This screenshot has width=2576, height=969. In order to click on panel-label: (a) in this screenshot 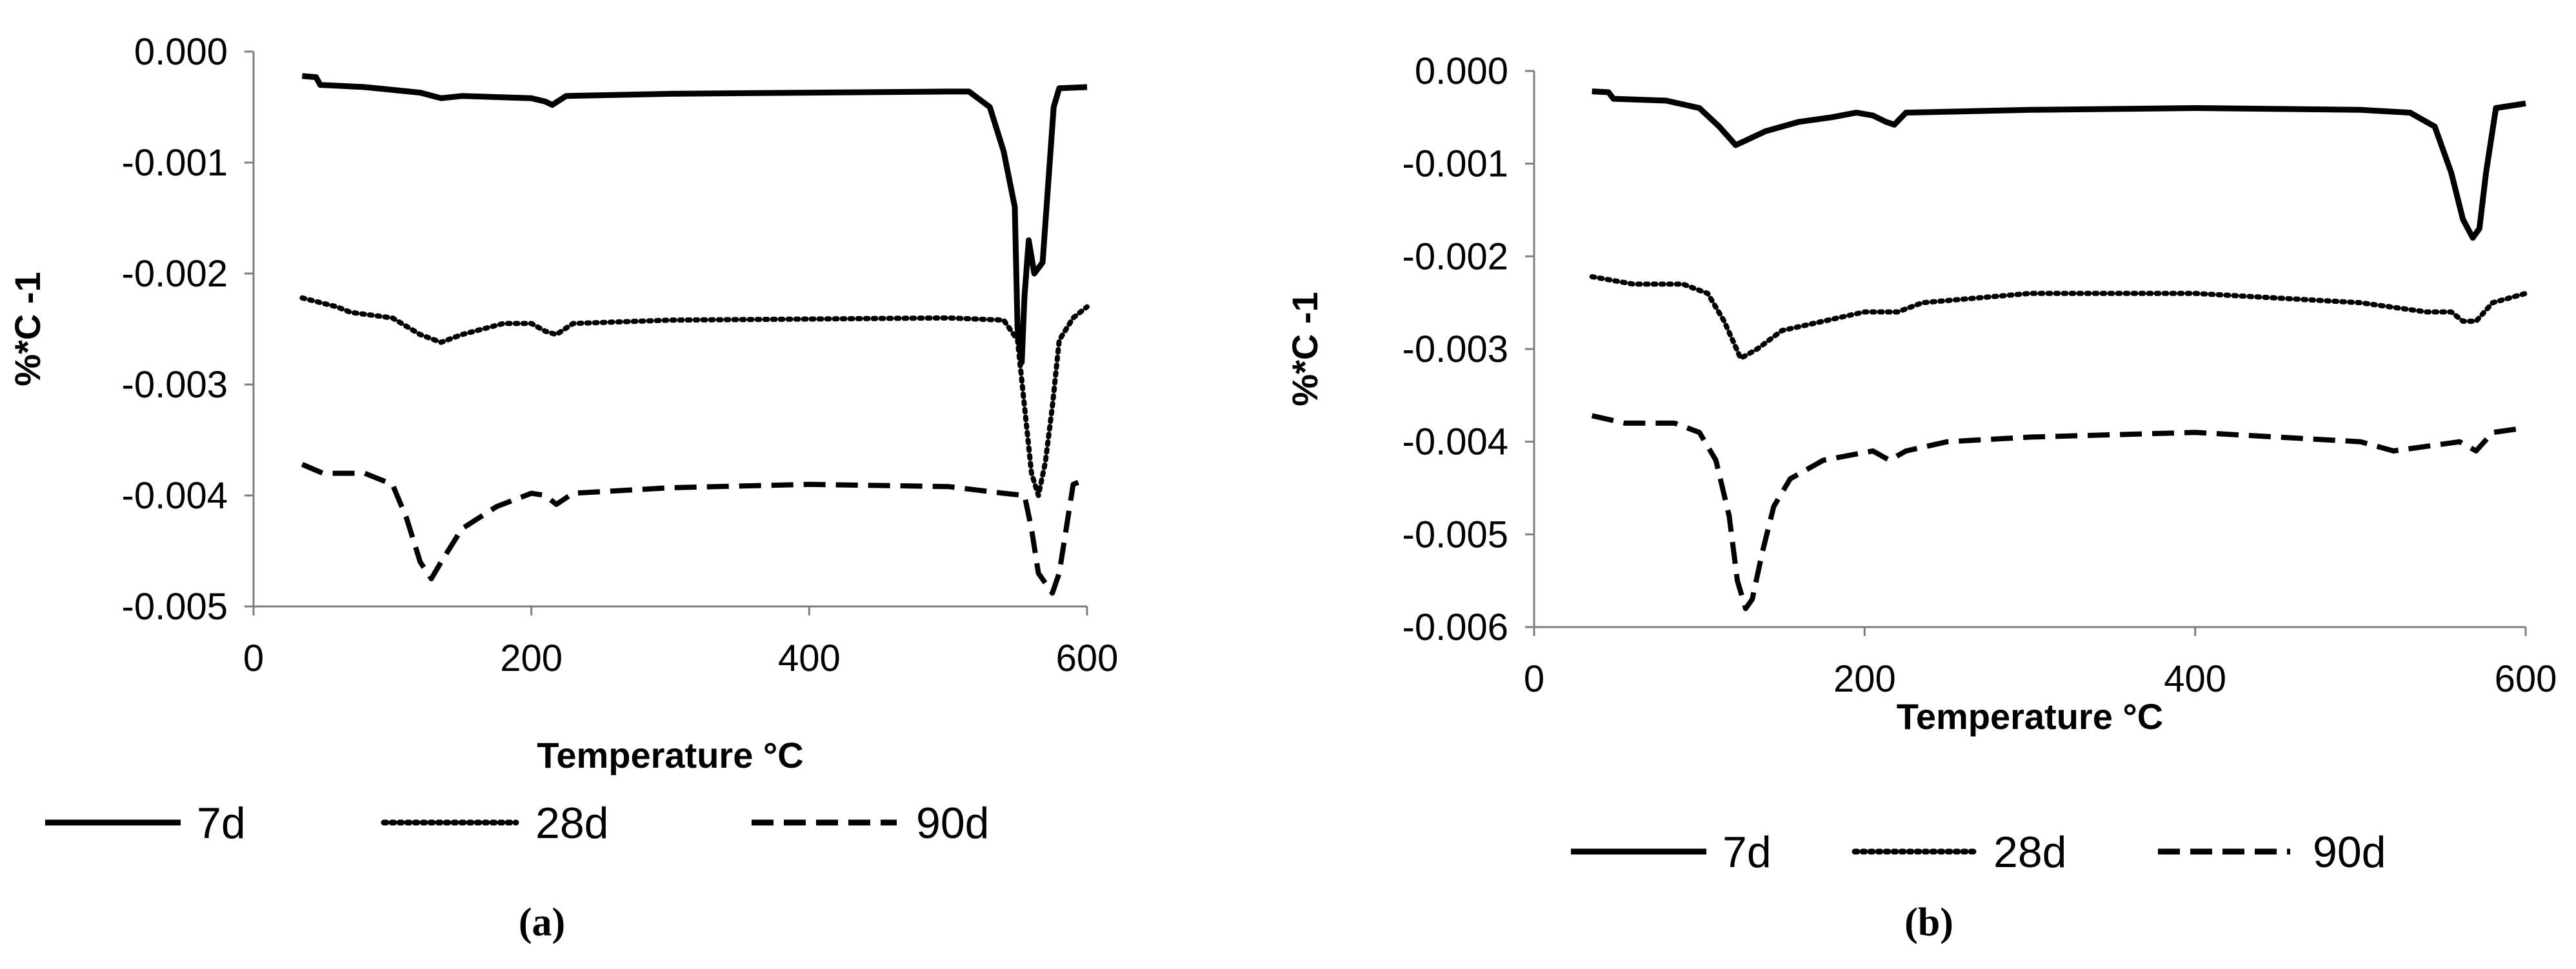, I will do `click(542, 922)`.